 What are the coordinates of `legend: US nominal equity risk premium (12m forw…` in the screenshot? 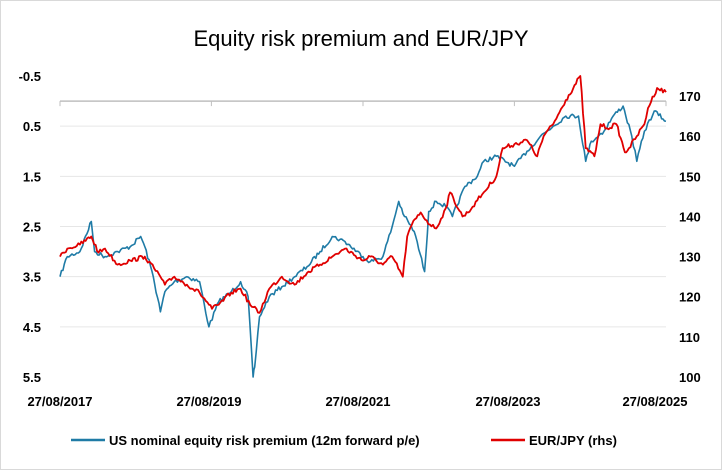 It's located at (344, 440).